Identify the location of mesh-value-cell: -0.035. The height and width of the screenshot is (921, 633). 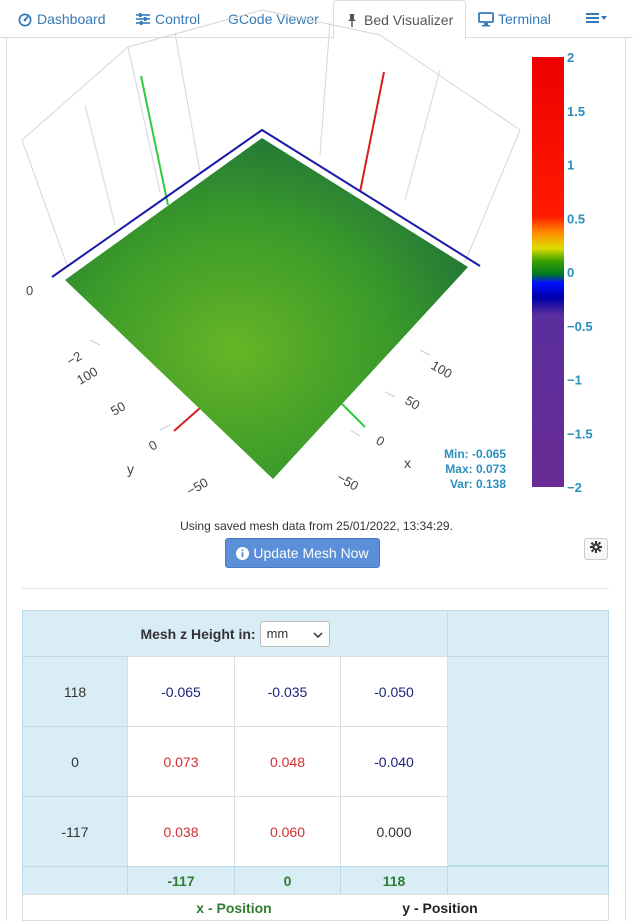
(287, 691).